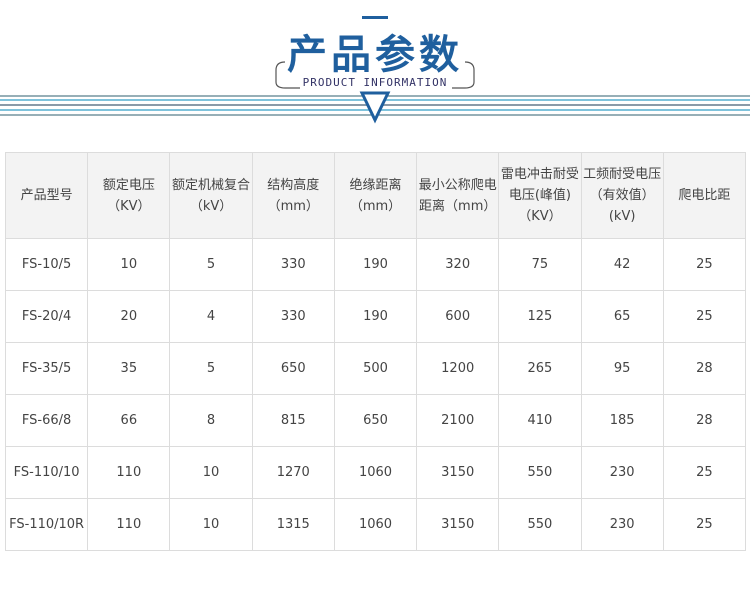 The width and height of the screenshot is (750, 591). Describe the element at coordinates (375, 55) in the screenshot. I see `page-title: 产品参数` at that location.